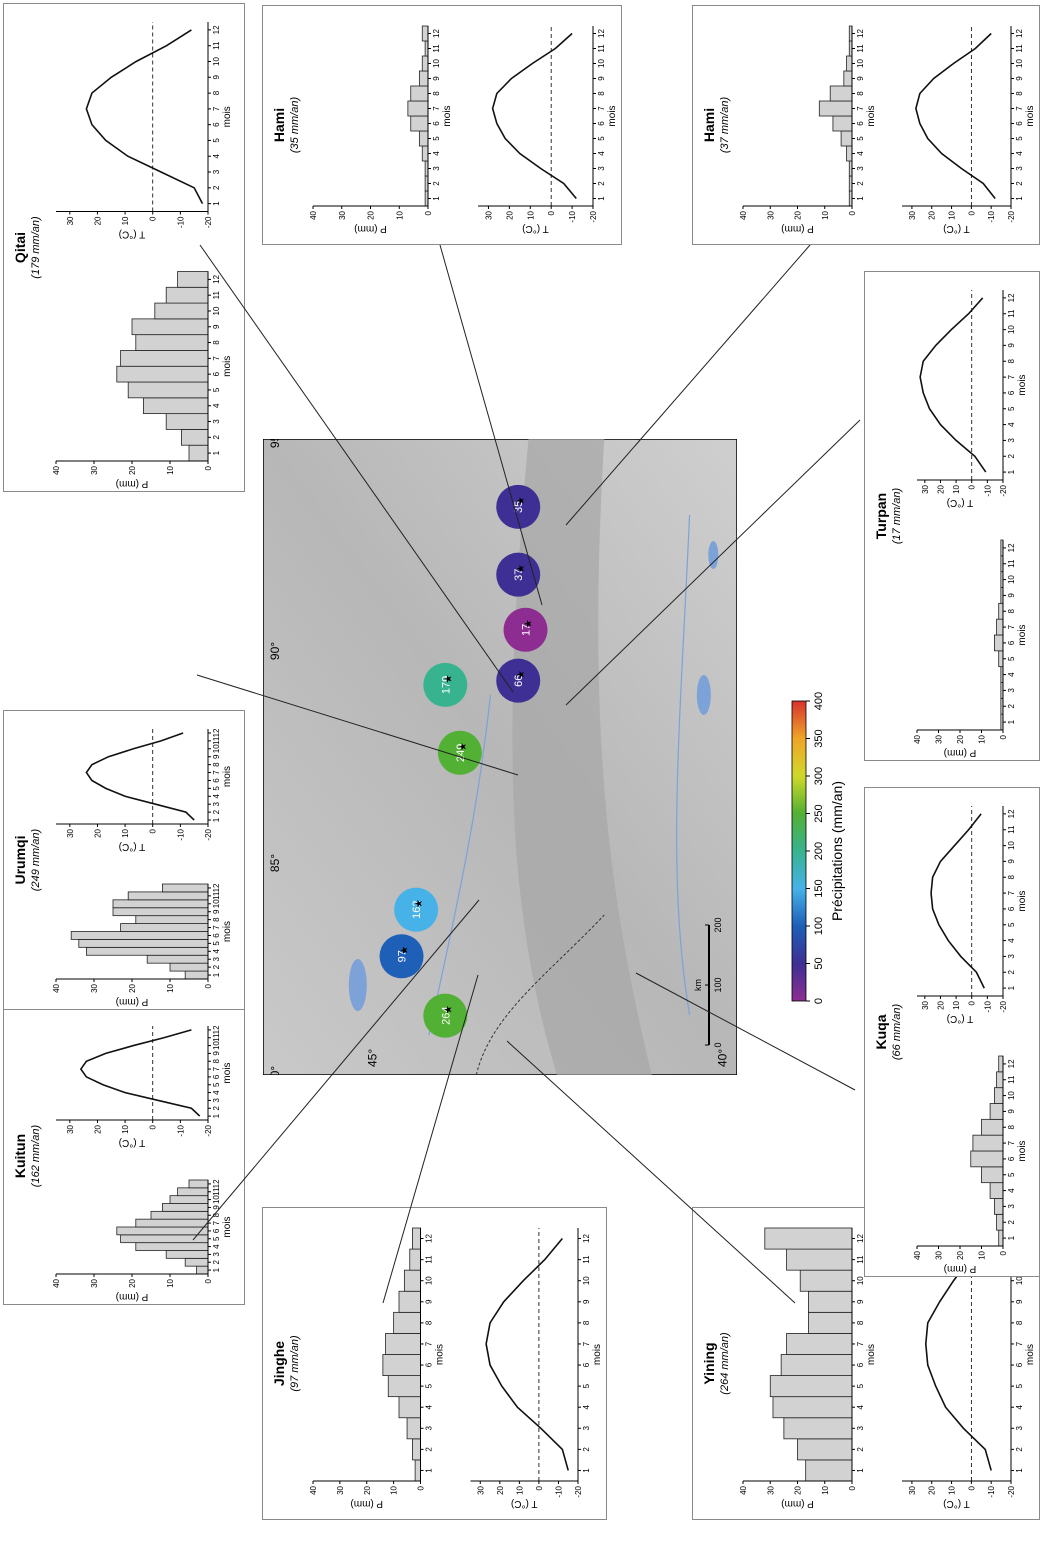  Describe the element at coordinates (819, 926) in the screenshot. I see `colorbar-tick-label: 100` at that location.